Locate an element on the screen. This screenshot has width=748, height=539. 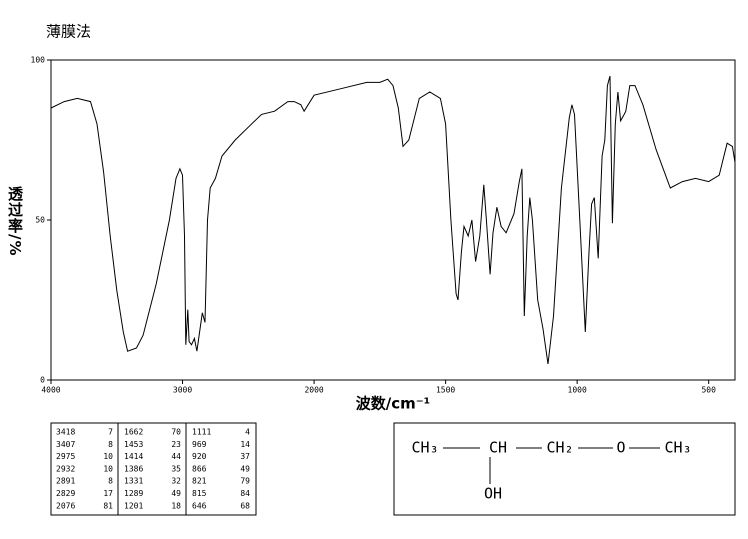
peak-wavenumber: 2932 is located at coordinates (65, 468).